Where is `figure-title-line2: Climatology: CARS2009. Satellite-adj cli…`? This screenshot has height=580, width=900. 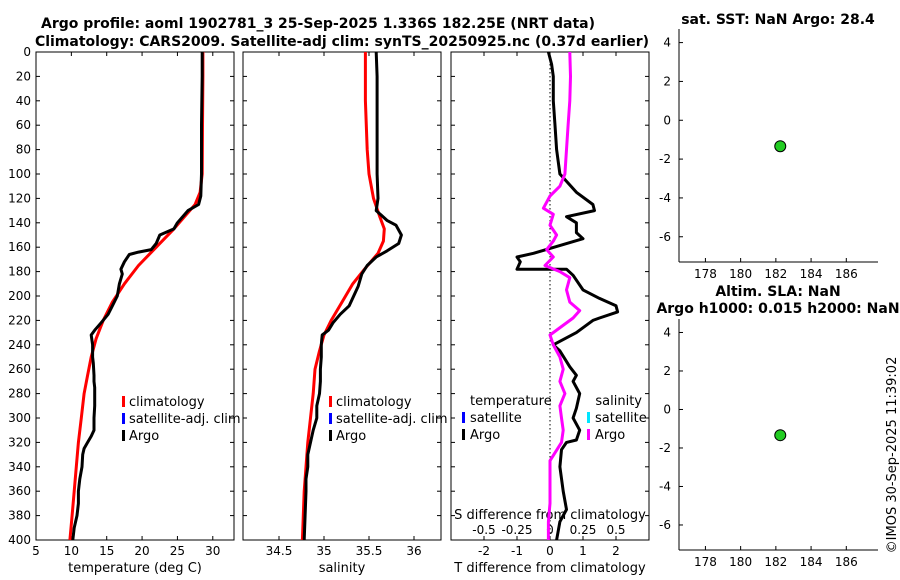 figure-title-line2: Climatology: CARS2009. Satellite-adj cli… is located at coordinates (342, 42).